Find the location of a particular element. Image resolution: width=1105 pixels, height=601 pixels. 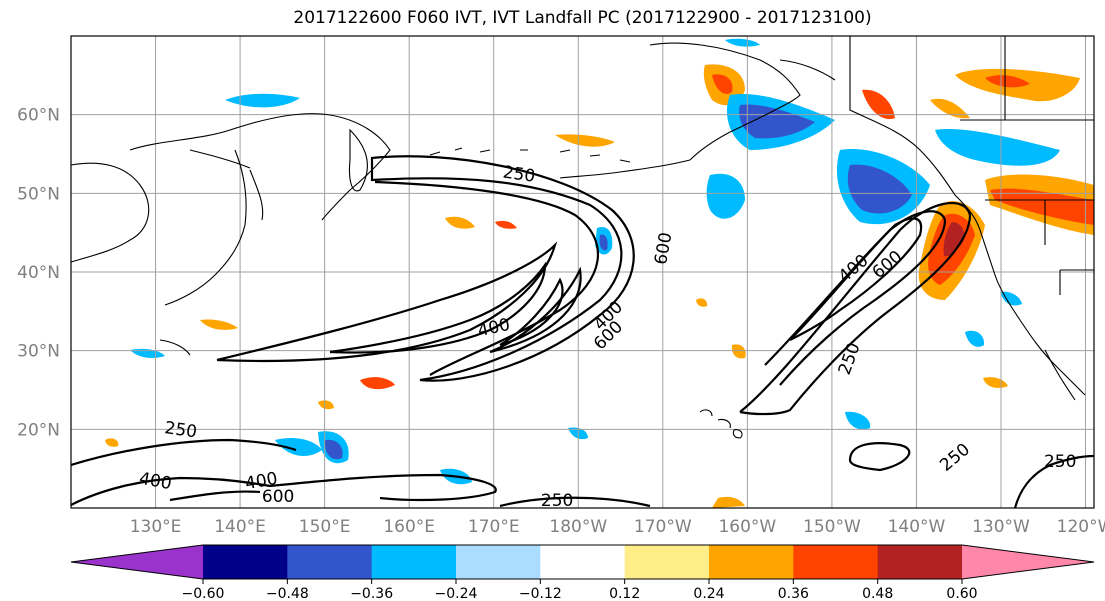

lat-tick-label: 50°N is located at coordinates (38, 194).